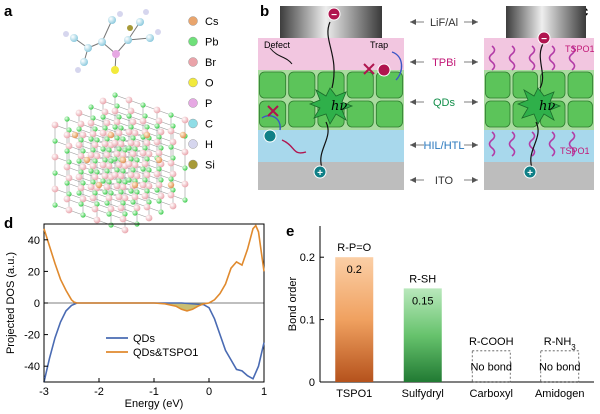  I want to click on chart-d-xtick-label: -1, so click(154, 392).